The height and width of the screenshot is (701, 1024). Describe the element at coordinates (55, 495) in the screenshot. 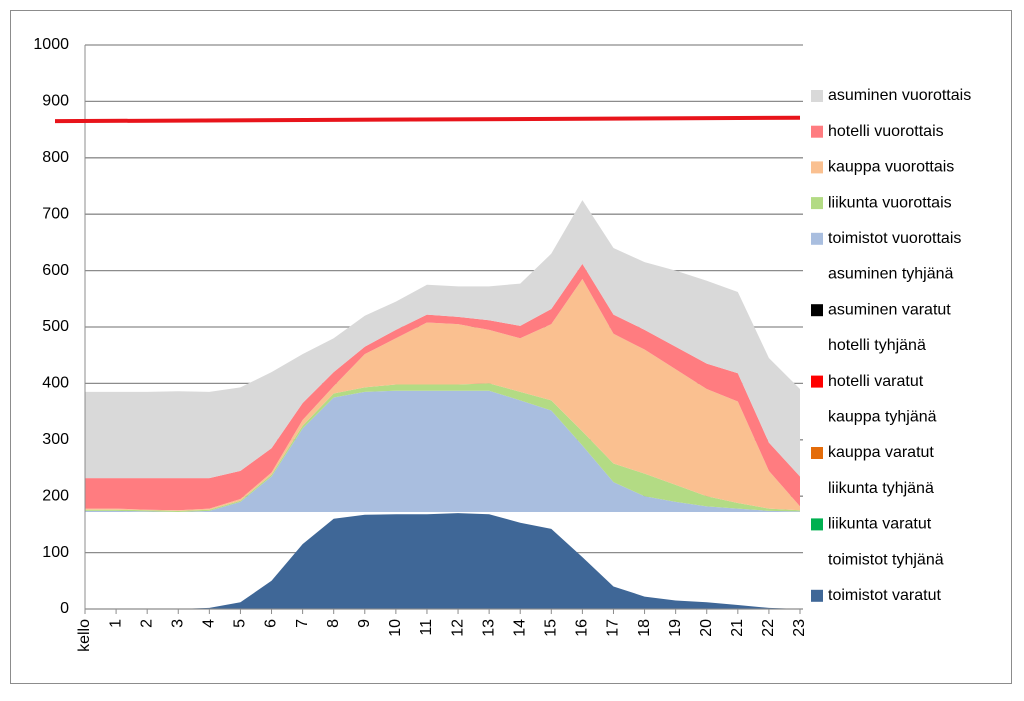

I see `y-tick-label: 200` at that location.